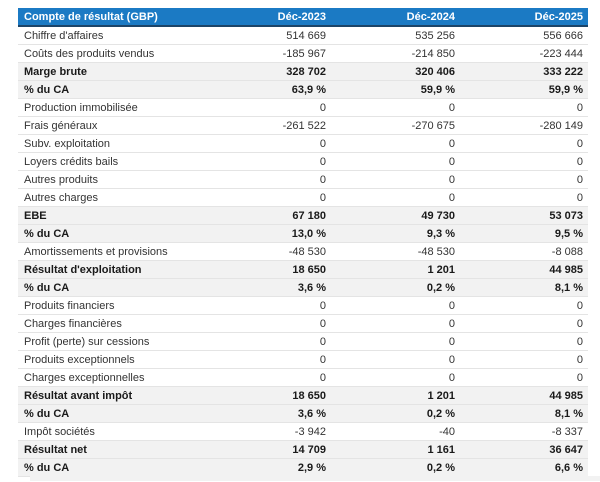  I want to click on row-value: -223 444, so click(524, 53).